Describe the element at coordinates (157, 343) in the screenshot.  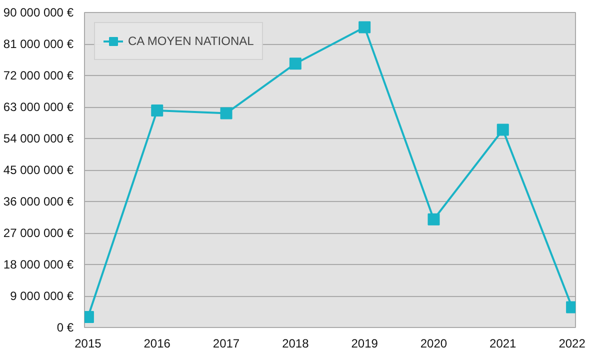
I see `x-tick-label: 2016` at that location.